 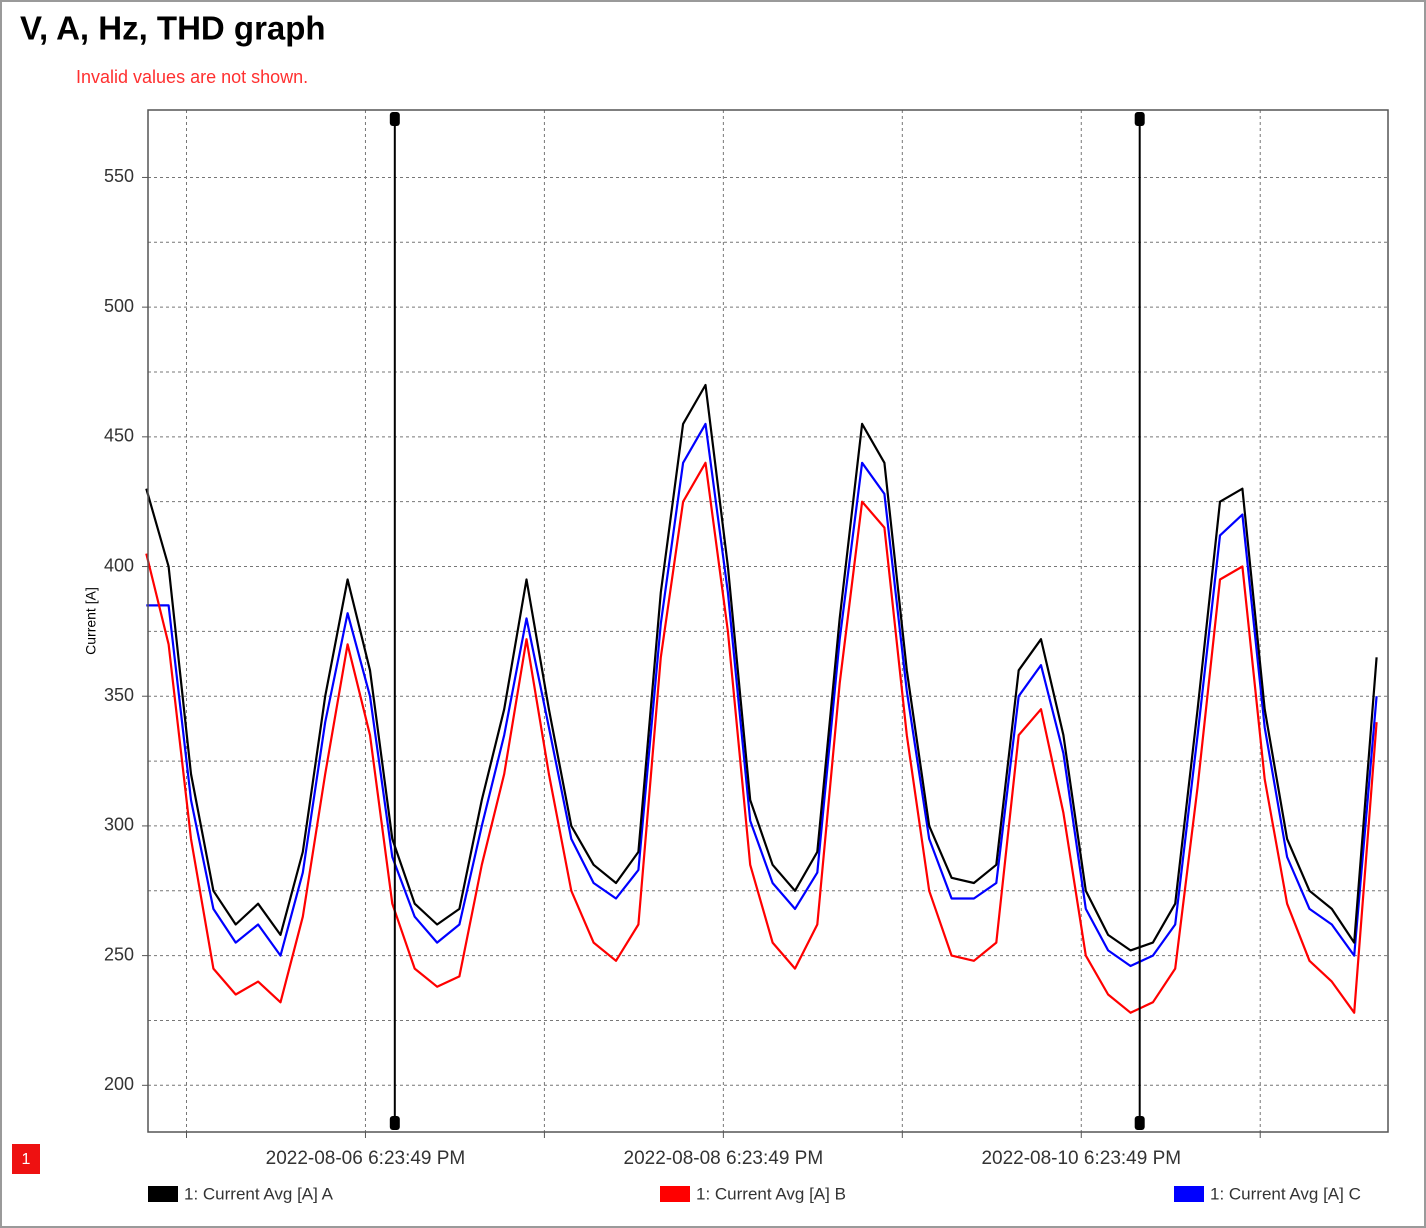 What do you see at coordinates (91, 621) in the screenshot?
I see `y-axis-label: Current [A]` at bounding box center [91, 621].